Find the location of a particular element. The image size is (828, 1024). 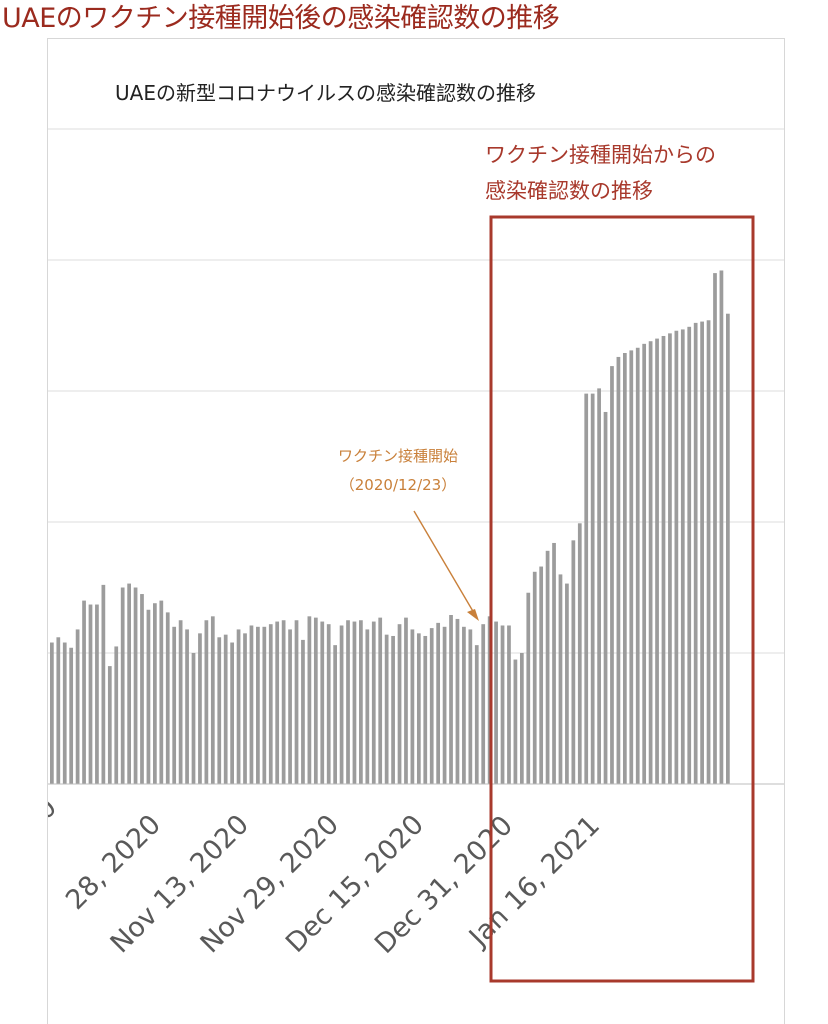

annotation-arrow-head is located at coordinates (473, 615).